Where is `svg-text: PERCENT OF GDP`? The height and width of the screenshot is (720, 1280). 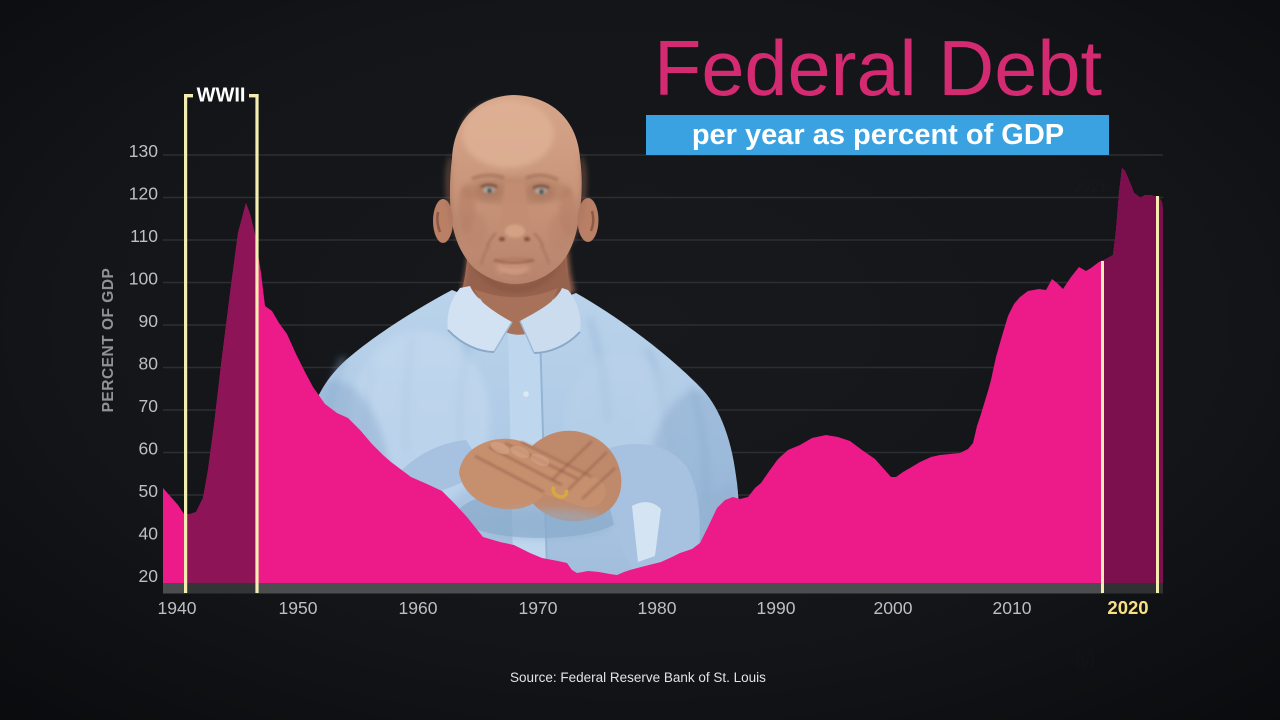 svg-text: PERCENT OF GDP is located at coordinates (108, 340).